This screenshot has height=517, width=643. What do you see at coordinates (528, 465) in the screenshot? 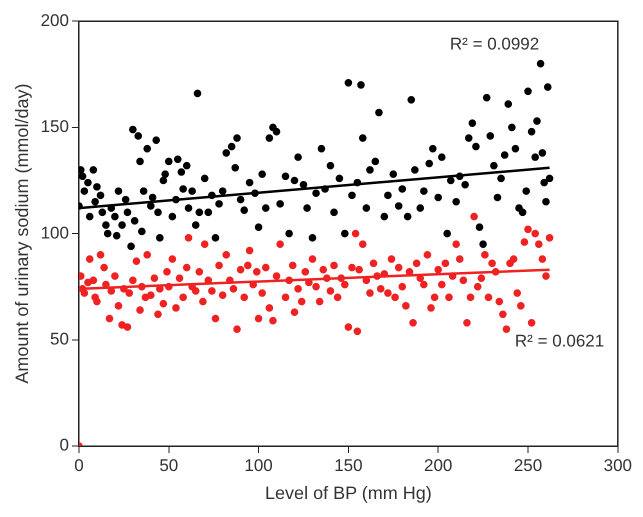
I see `x-tick-label: 250` at bounding box center [528, 465].